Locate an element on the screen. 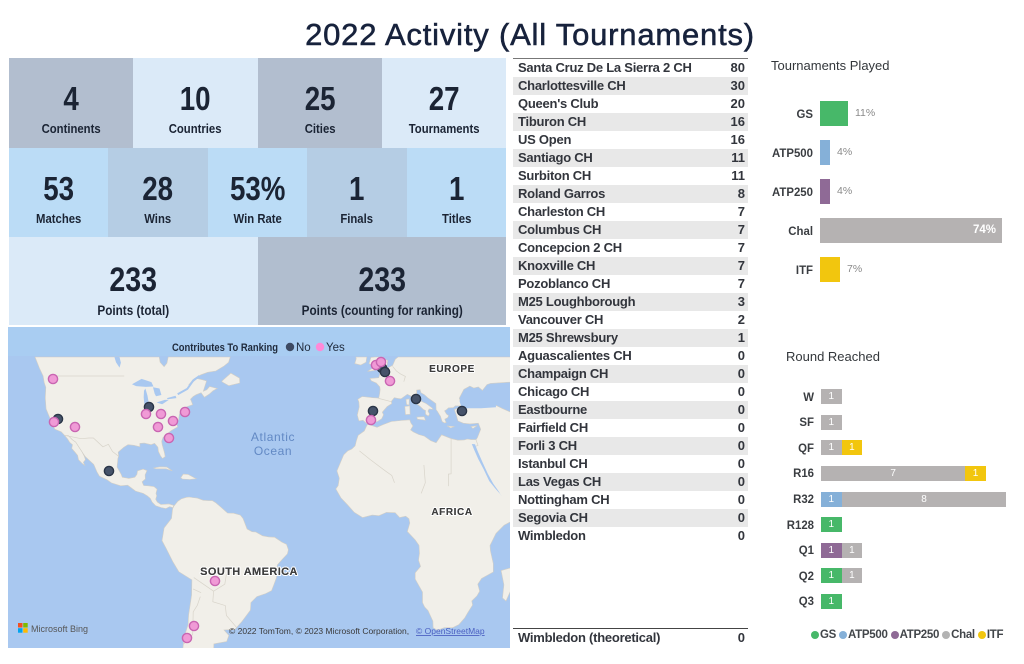 The width and height of the screenshot is (1024, 664). svg-text: AFRICA is located at coordinates (451, 512).